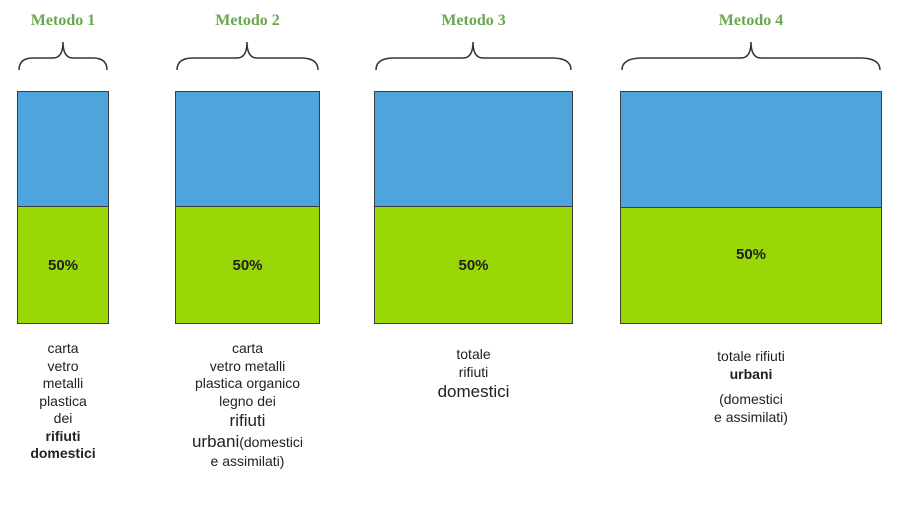 This screenshot has width=898, height=505. Describe the element at coordinates (63, 20) in the screenshot. I see `method-title: Metodo 1` at that location.